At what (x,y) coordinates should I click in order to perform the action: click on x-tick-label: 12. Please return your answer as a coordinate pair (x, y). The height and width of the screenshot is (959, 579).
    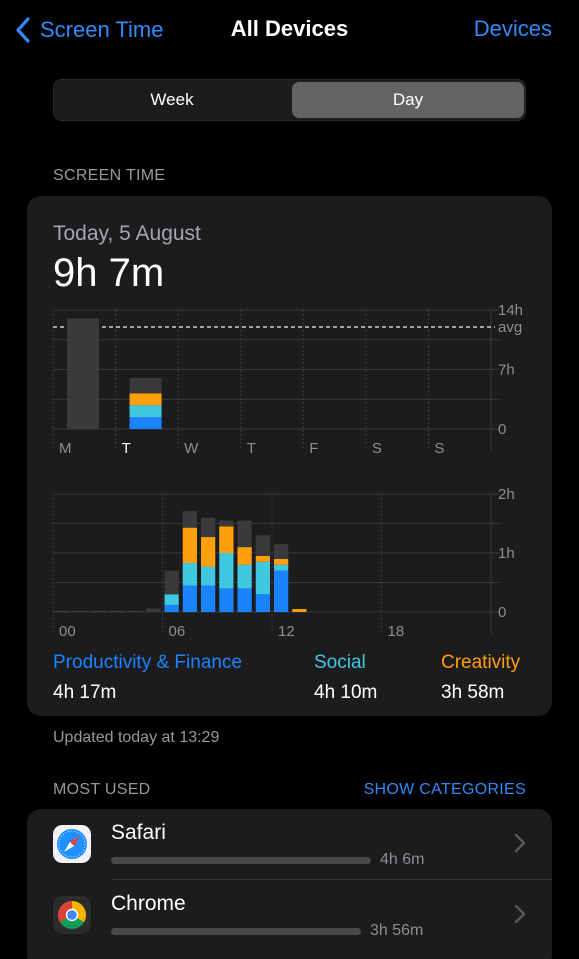
    Looking at the image, I should click on (286, 631).